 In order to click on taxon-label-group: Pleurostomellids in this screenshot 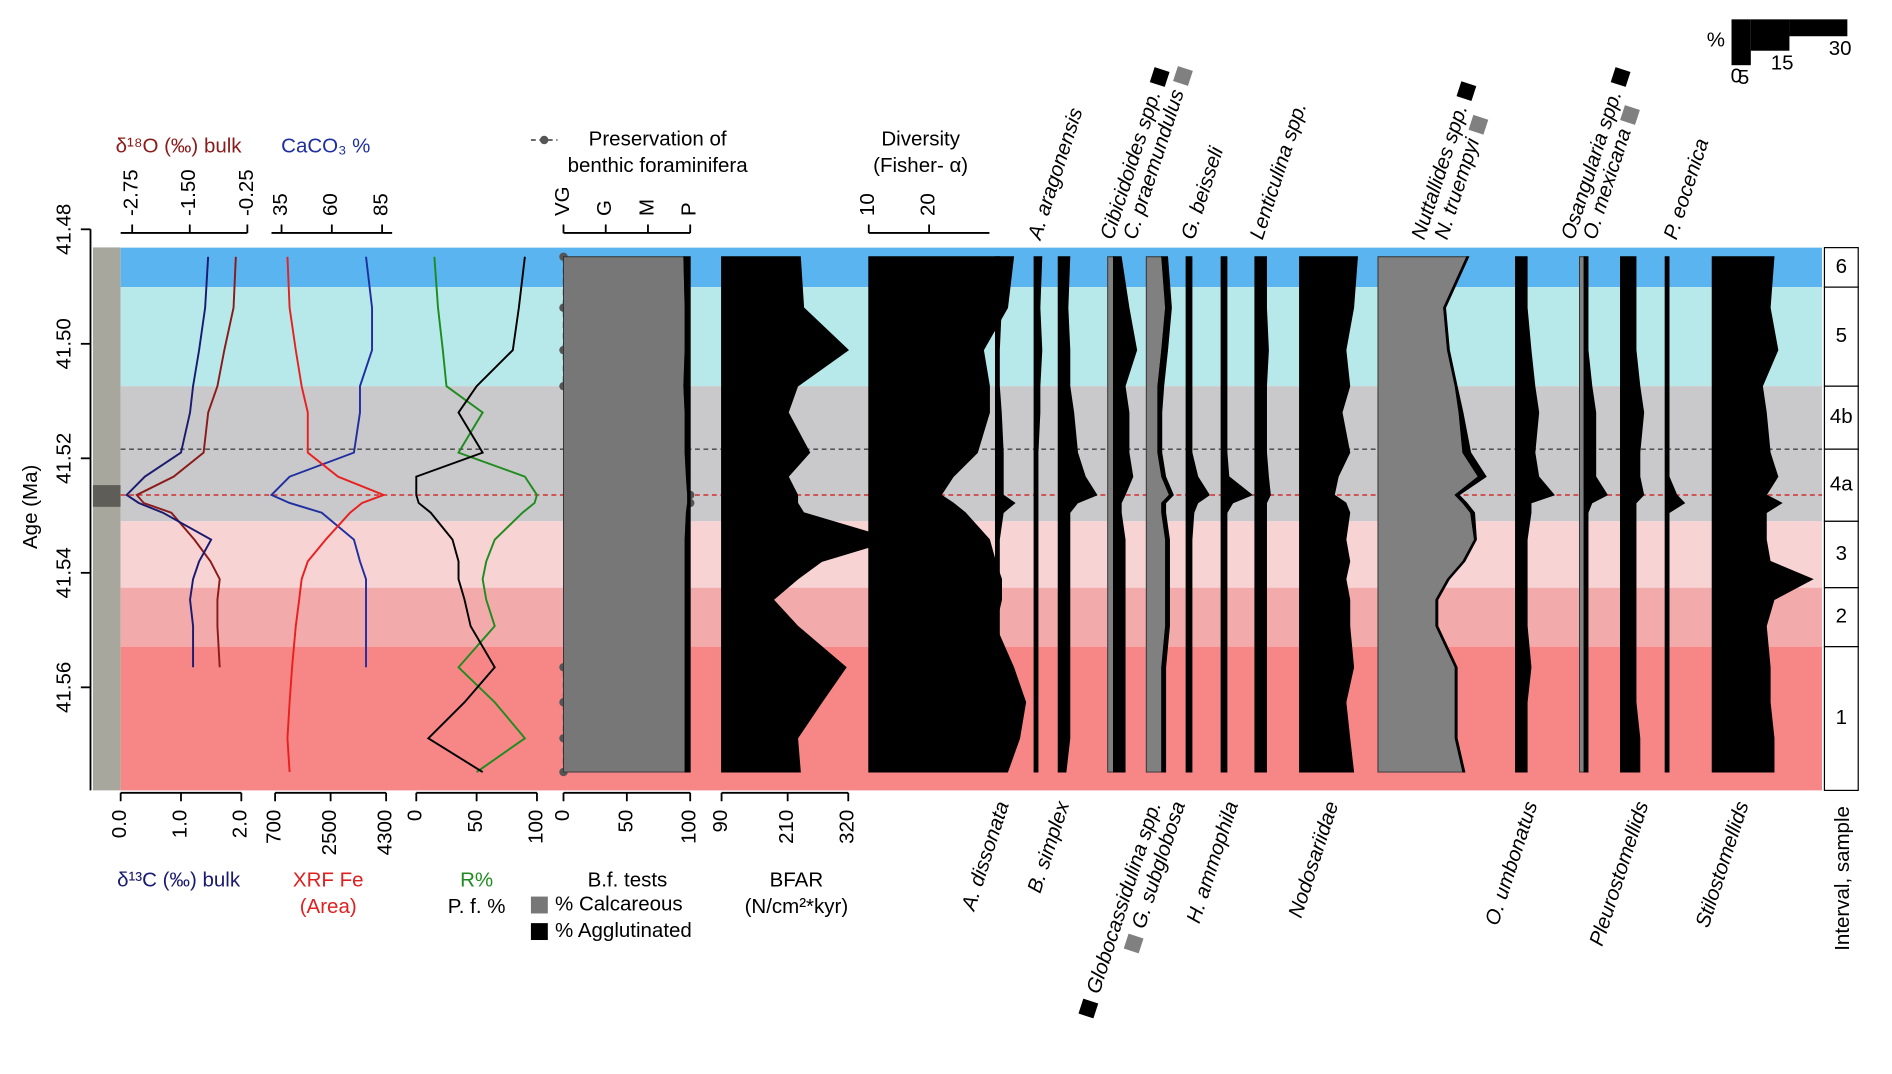, I will do `click(1619, 874)`.